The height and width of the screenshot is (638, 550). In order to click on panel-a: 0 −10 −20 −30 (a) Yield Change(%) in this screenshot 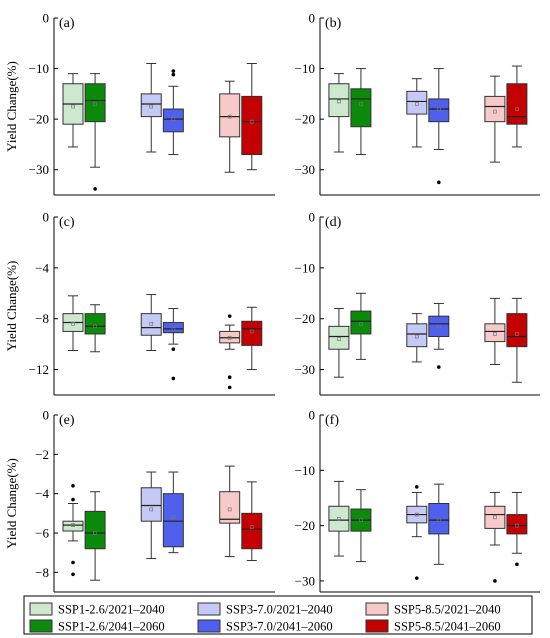, I will do `click(139, 103)`.